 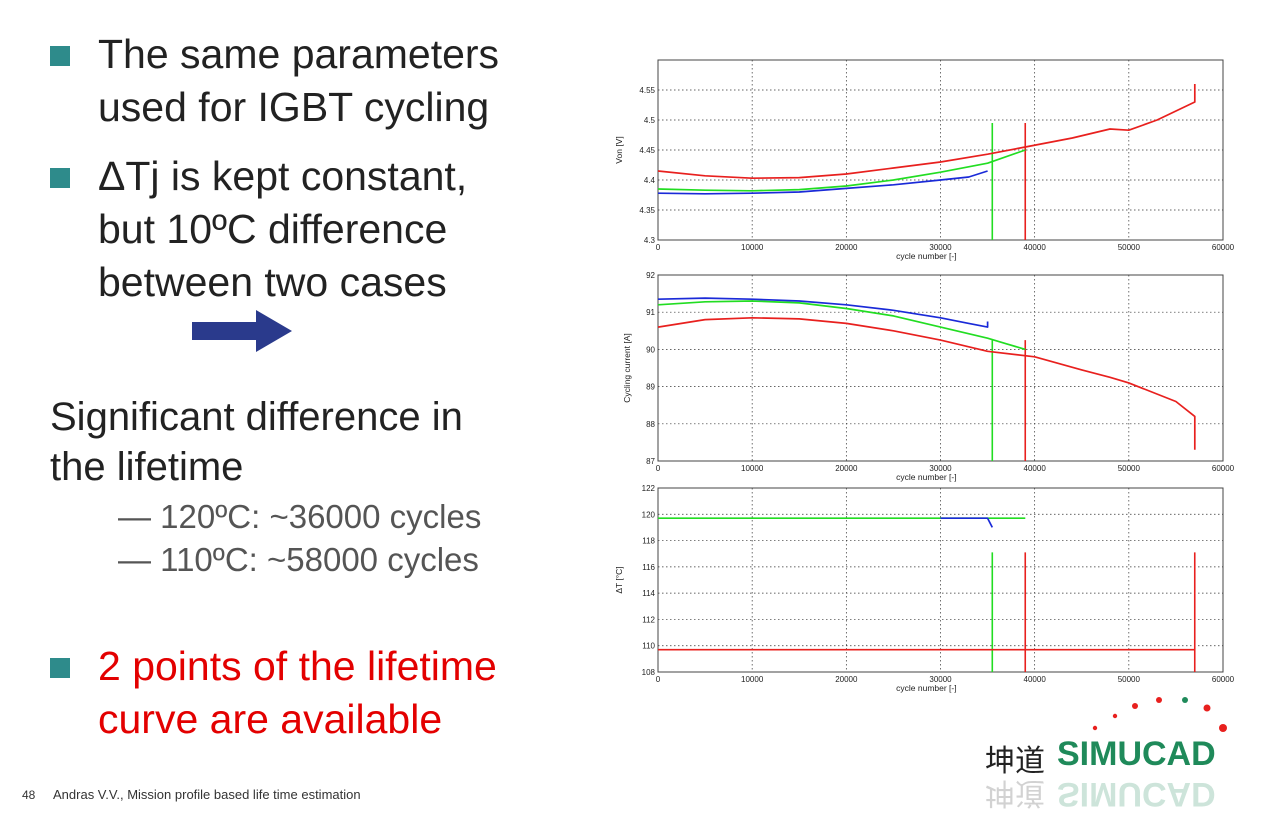 What do you see at coordinates (29, 795) in the screenshot?
I see `page-number: 48` at bounding box center [29, 795].